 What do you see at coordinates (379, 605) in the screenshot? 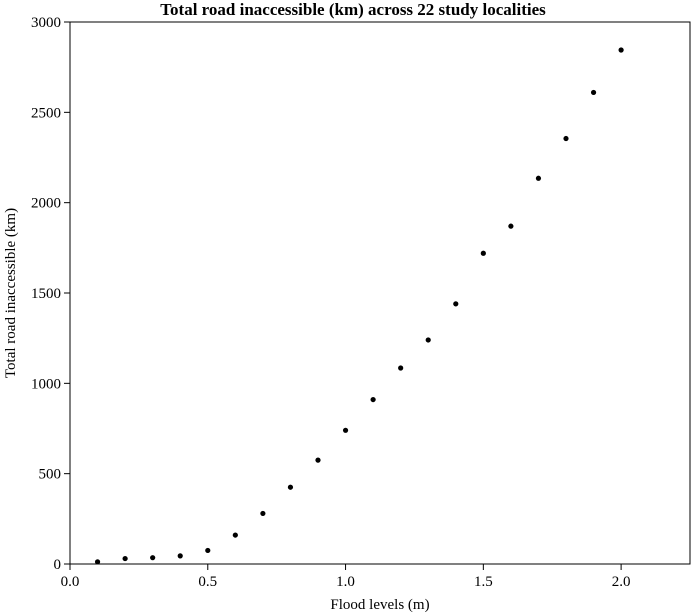
I see `x-axis-label: Flood levels (m)` at bounding box center [379, 605].